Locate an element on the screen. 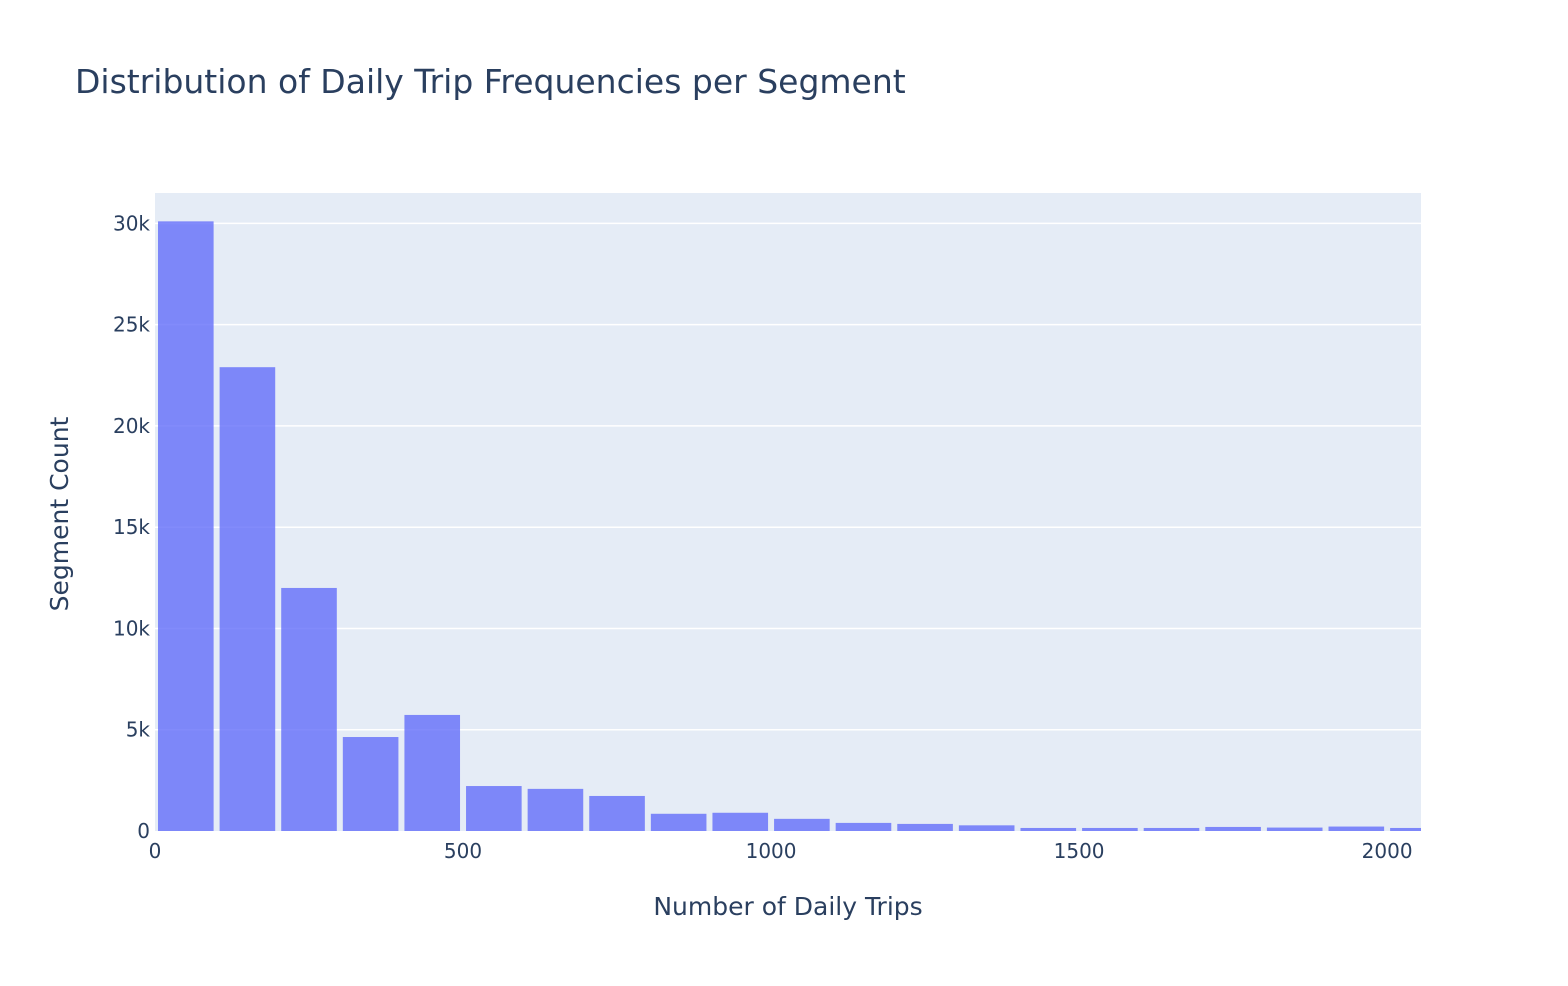  y-tick-label: 5k is located at coordinates (138, 730).